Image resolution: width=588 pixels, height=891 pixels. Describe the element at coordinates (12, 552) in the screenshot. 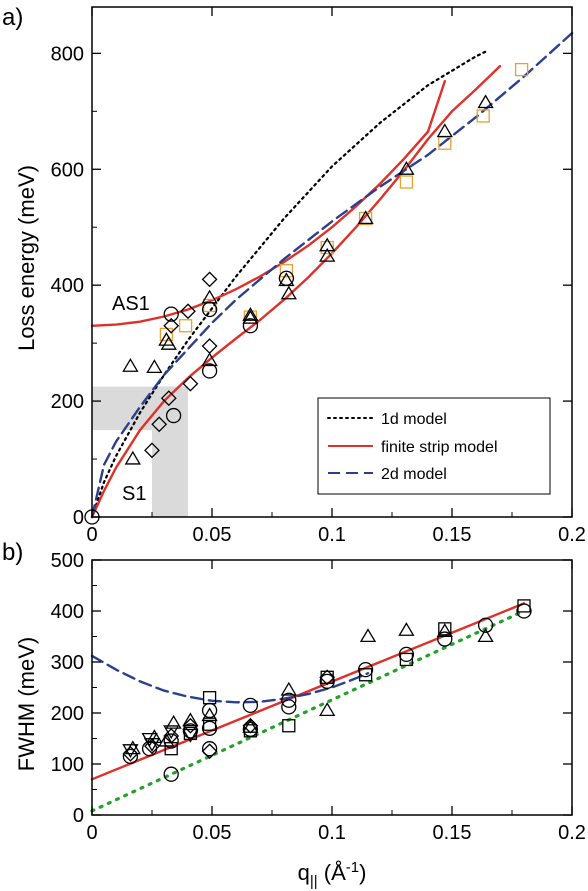

I see `b-panel-label: b)` at that location.